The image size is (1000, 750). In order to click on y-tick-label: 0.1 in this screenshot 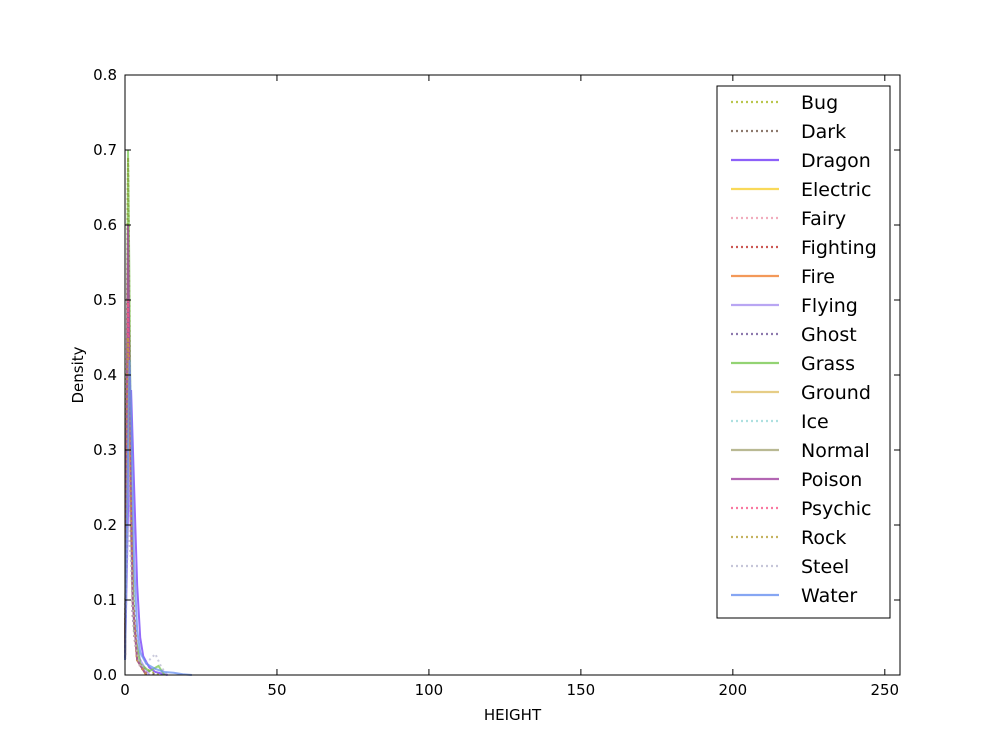, I will do `click(105, 600)`.